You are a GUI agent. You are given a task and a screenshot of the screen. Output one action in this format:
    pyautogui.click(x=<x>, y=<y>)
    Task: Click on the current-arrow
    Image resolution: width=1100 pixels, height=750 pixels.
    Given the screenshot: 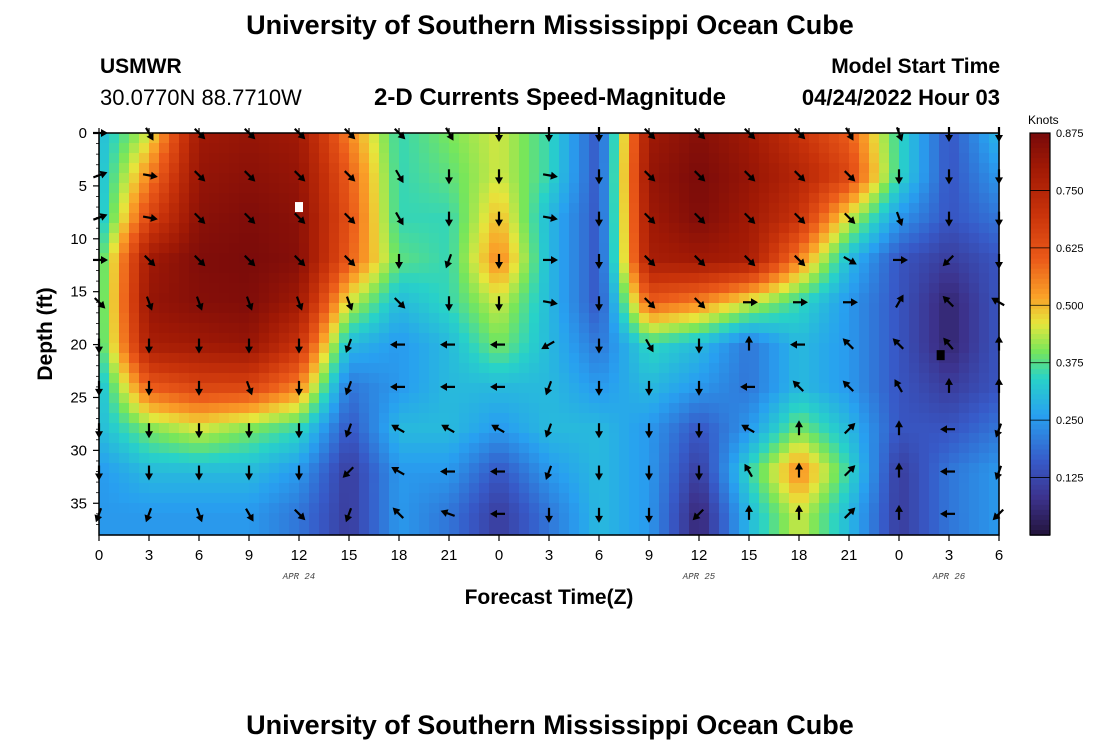 What is the action you would take?
    pyautogui.click(x=249, y=218)
    